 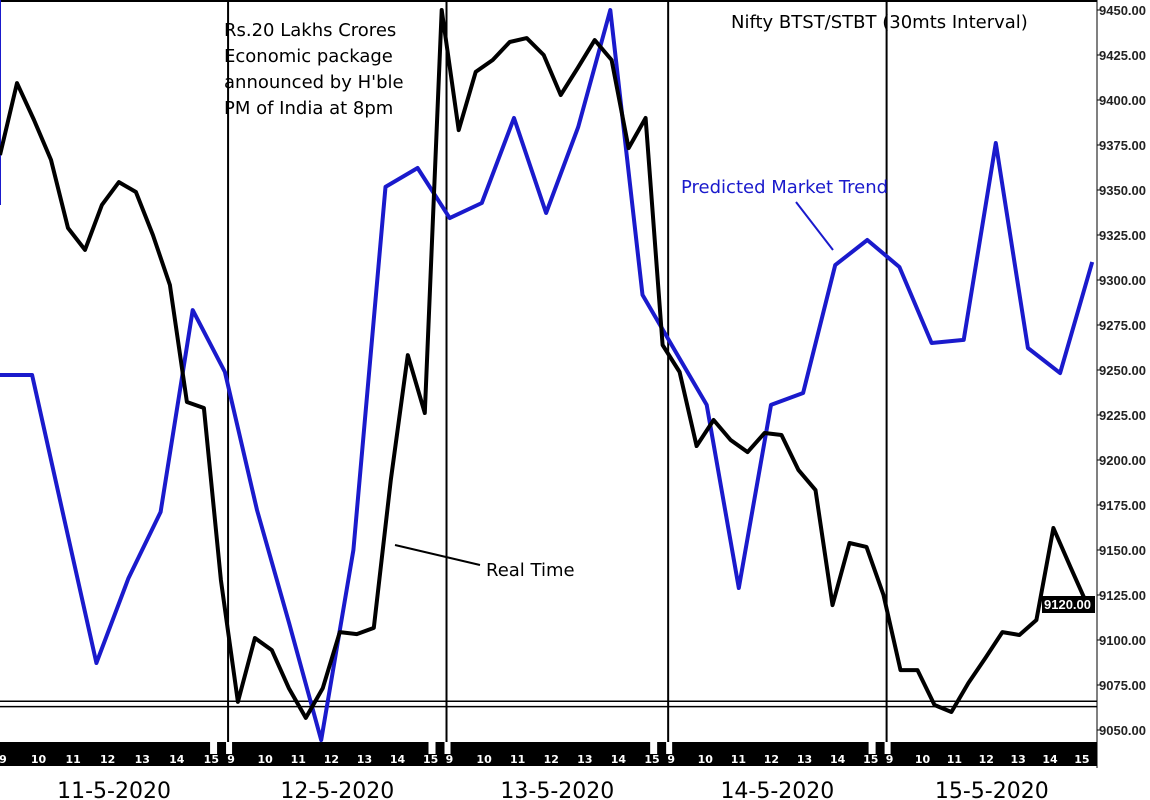 I want to click on y-tick-label: 9175.00, so click(x=1122, y=505).